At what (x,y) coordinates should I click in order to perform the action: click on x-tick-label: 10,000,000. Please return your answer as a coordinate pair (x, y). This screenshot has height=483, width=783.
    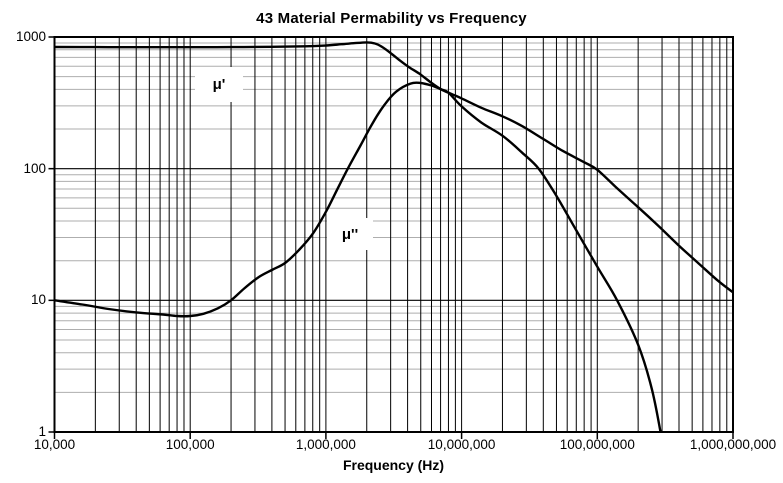
    Looking at the image, I should click on (461, 444).